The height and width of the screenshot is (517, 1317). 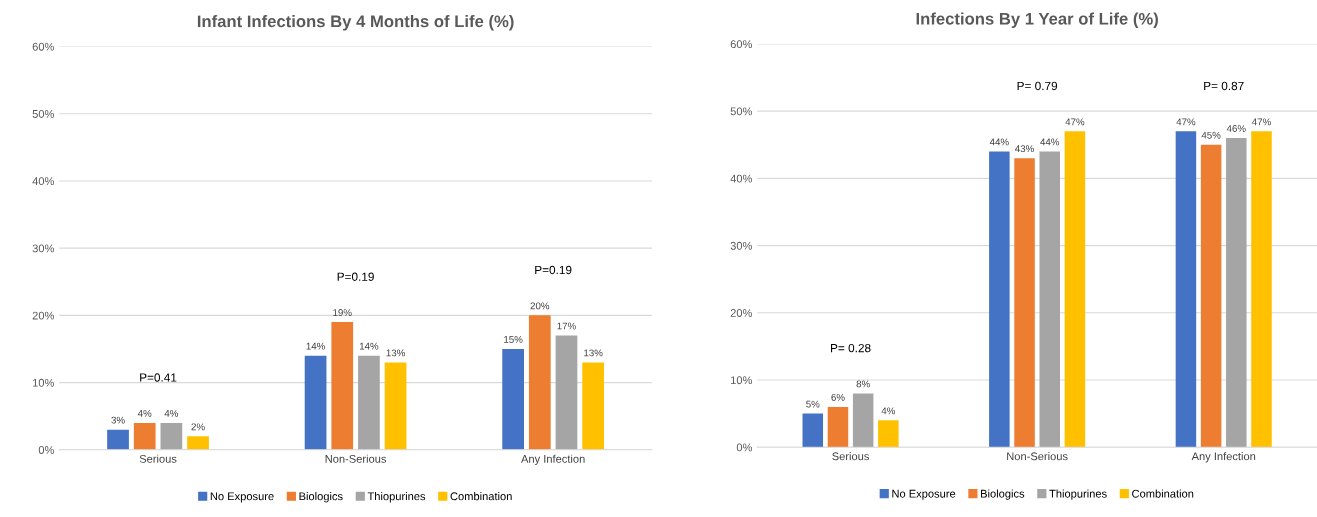 What do you see at coordinates (355, 23) in the screenshot?
I see `chart-title: Infant Infections By 4 Months of Life (%)` at bounding box center [355, 23].